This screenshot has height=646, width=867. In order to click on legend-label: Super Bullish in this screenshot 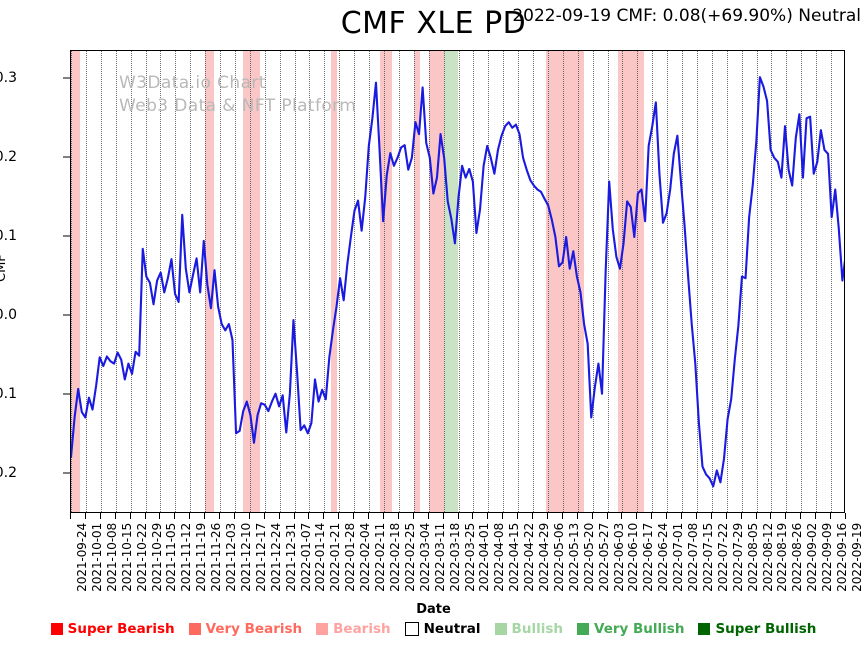, I will do `click(766, 629)`.